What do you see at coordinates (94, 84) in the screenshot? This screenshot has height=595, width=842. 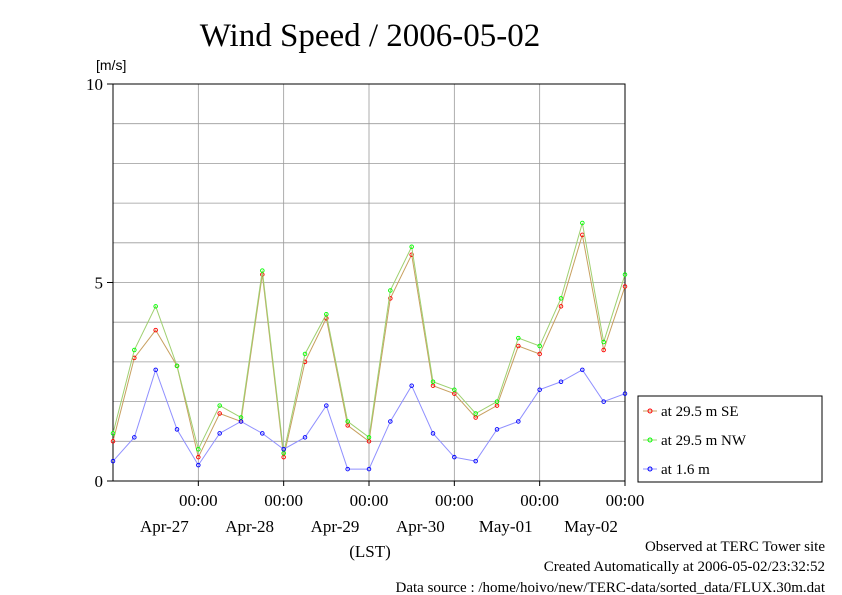 I see `y-tick-label: 10` at bounding box center [94, 84].